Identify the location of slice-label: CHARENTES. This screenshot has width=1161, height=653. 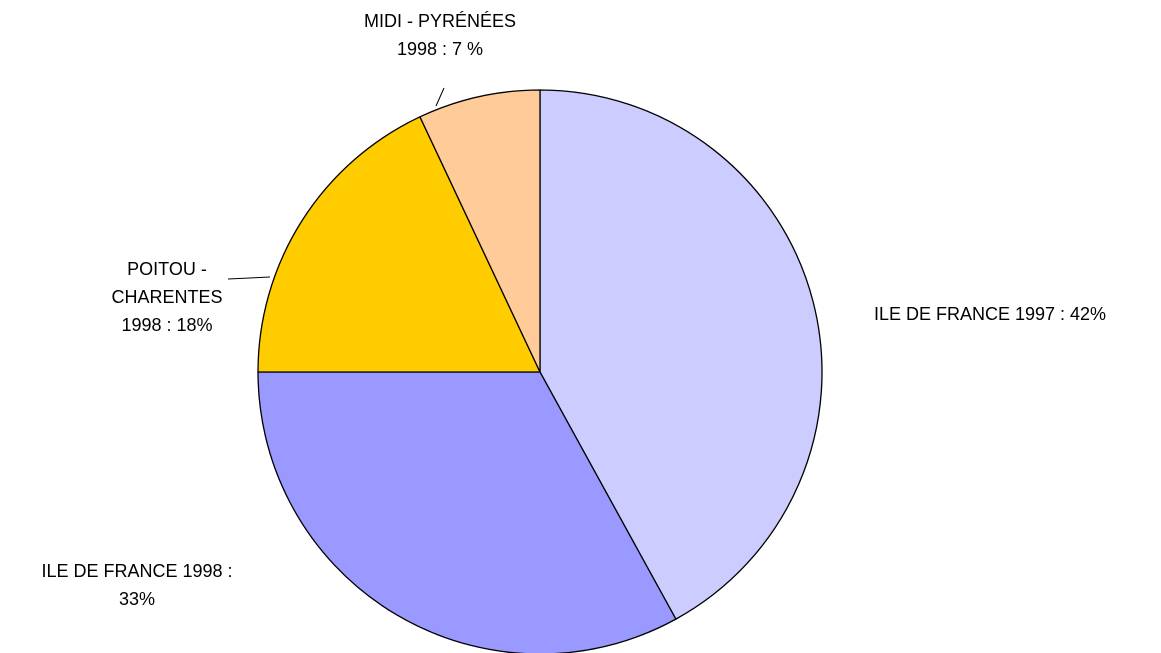
(166, 297).